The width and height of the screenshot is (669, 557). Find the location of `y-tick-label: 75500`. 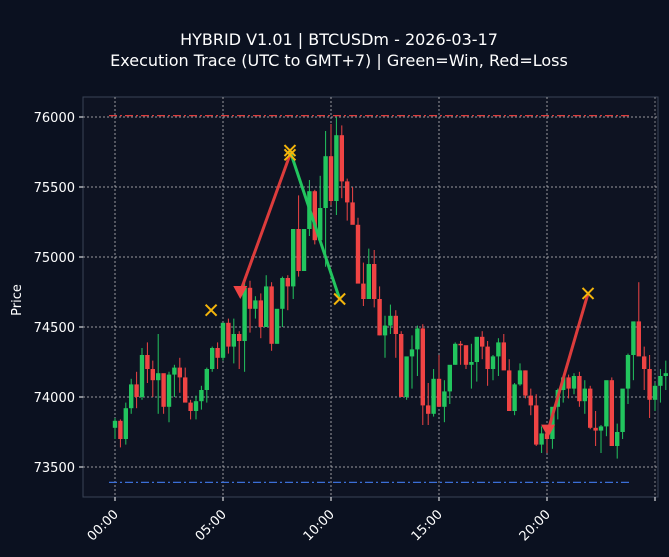

y-tick-label: 75500 is located at coordinates (54, 188).